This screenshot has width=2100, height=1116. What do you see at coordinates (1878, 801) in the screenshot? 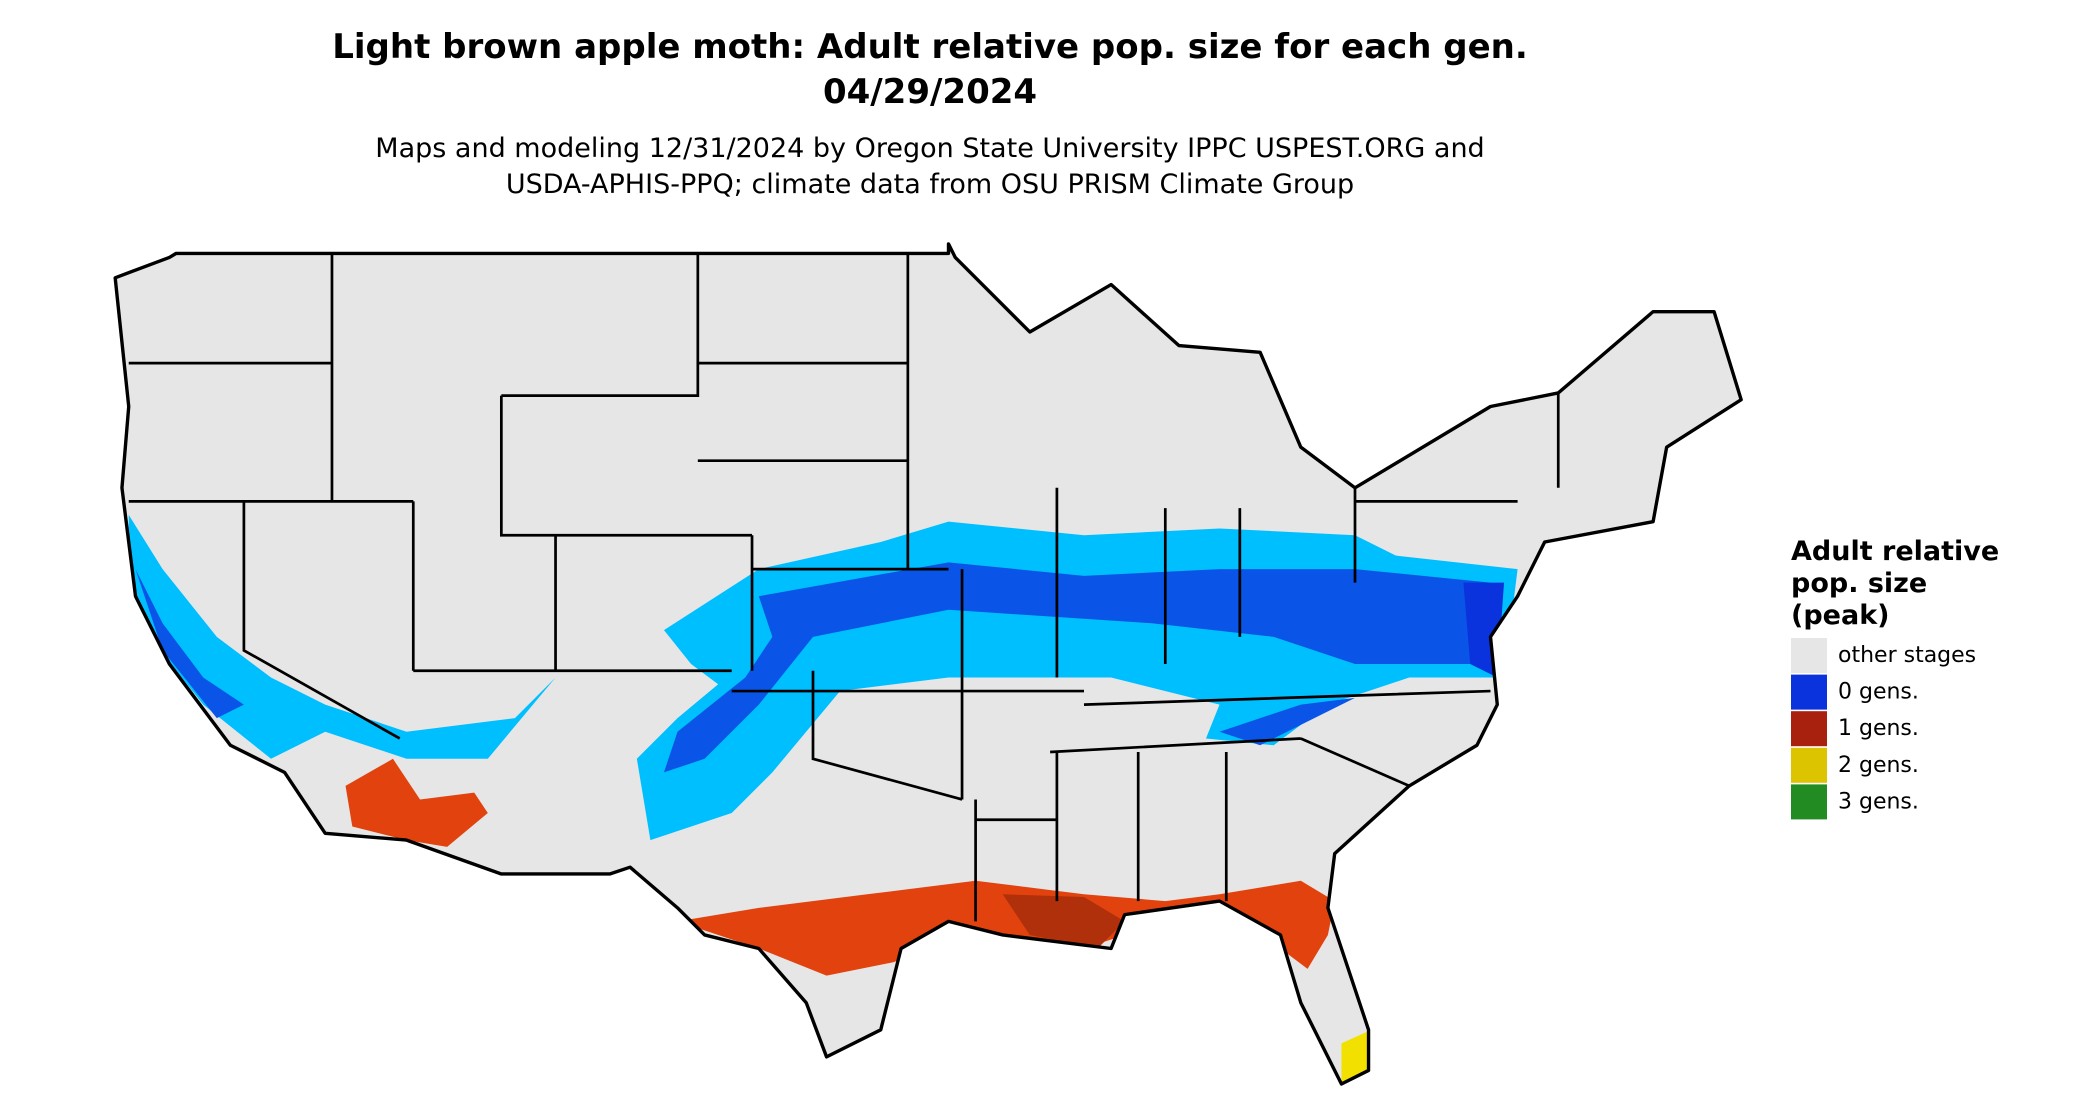
I see `legend-label: 3 gens.` at bounding box center [1878, 801].